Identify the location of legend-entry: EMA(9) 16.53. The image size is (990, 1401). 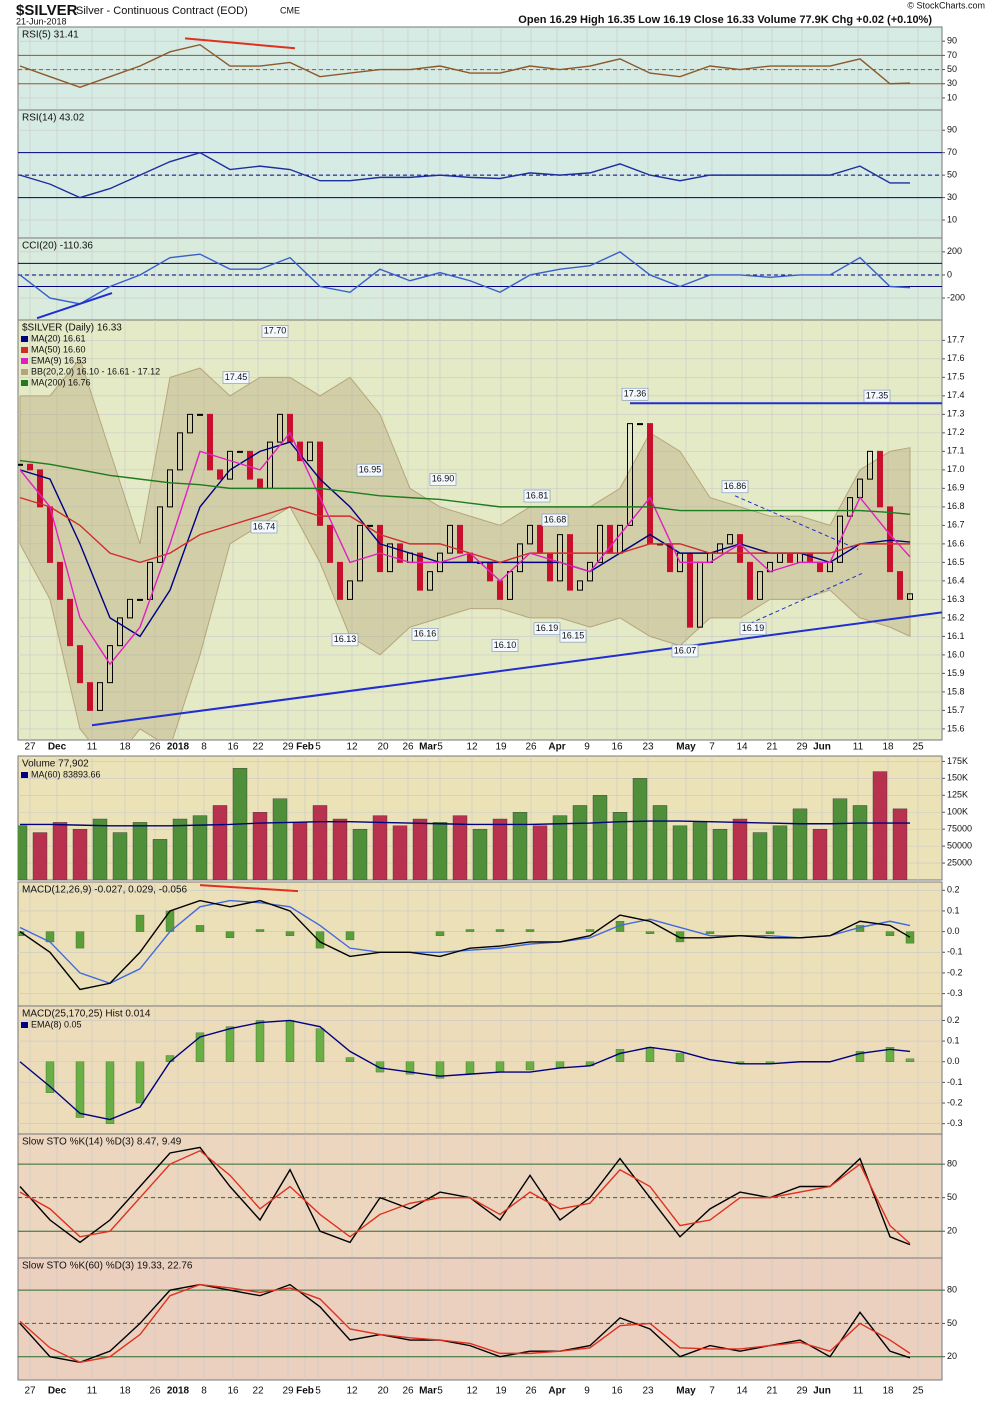
(59, 360).